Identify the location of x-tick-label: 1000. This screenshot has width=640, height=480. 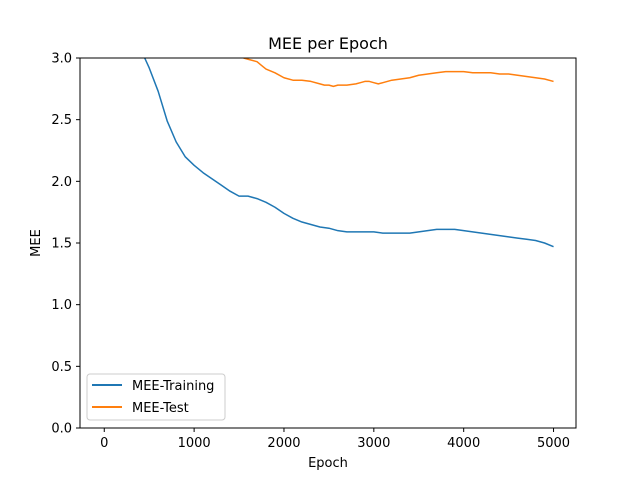
(194, 443).